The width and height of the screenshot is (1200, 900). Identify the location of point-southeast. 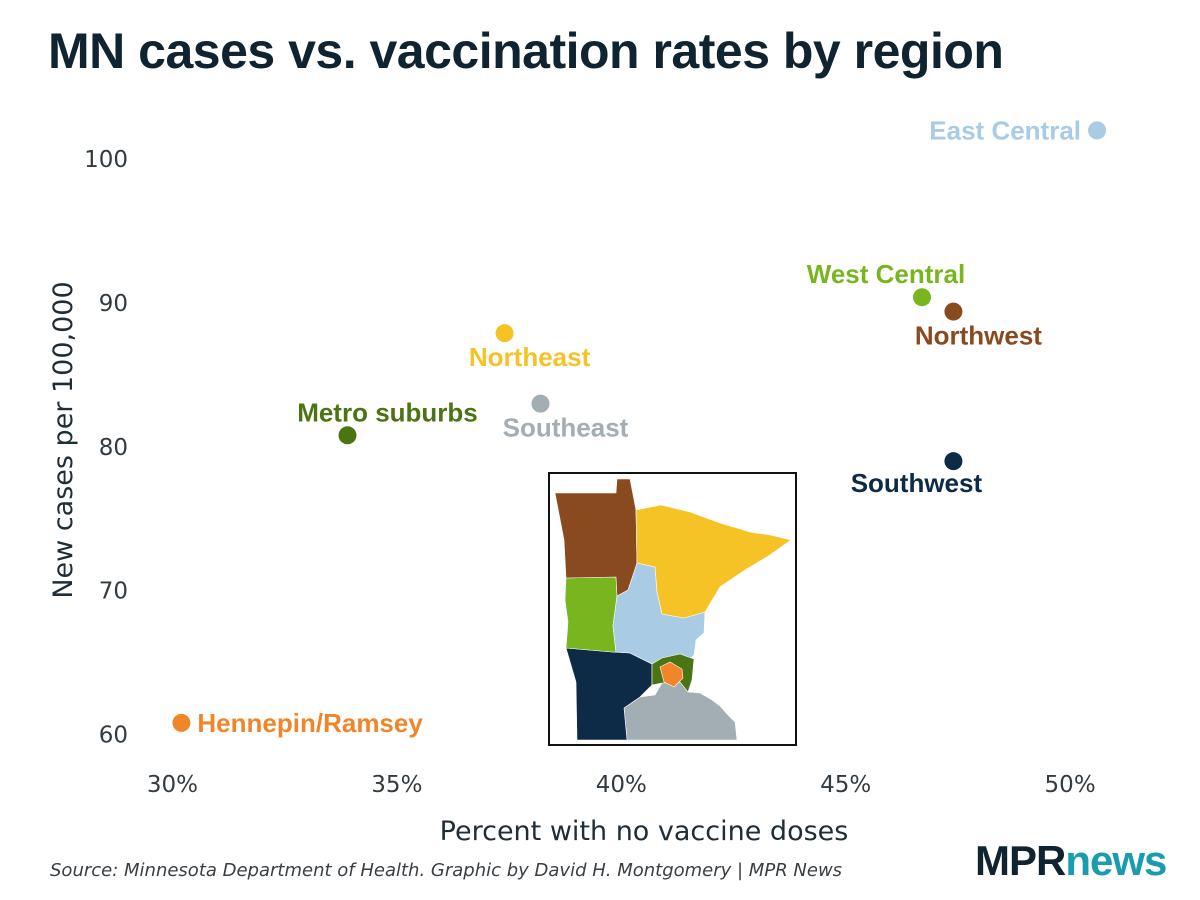
(540, 403).